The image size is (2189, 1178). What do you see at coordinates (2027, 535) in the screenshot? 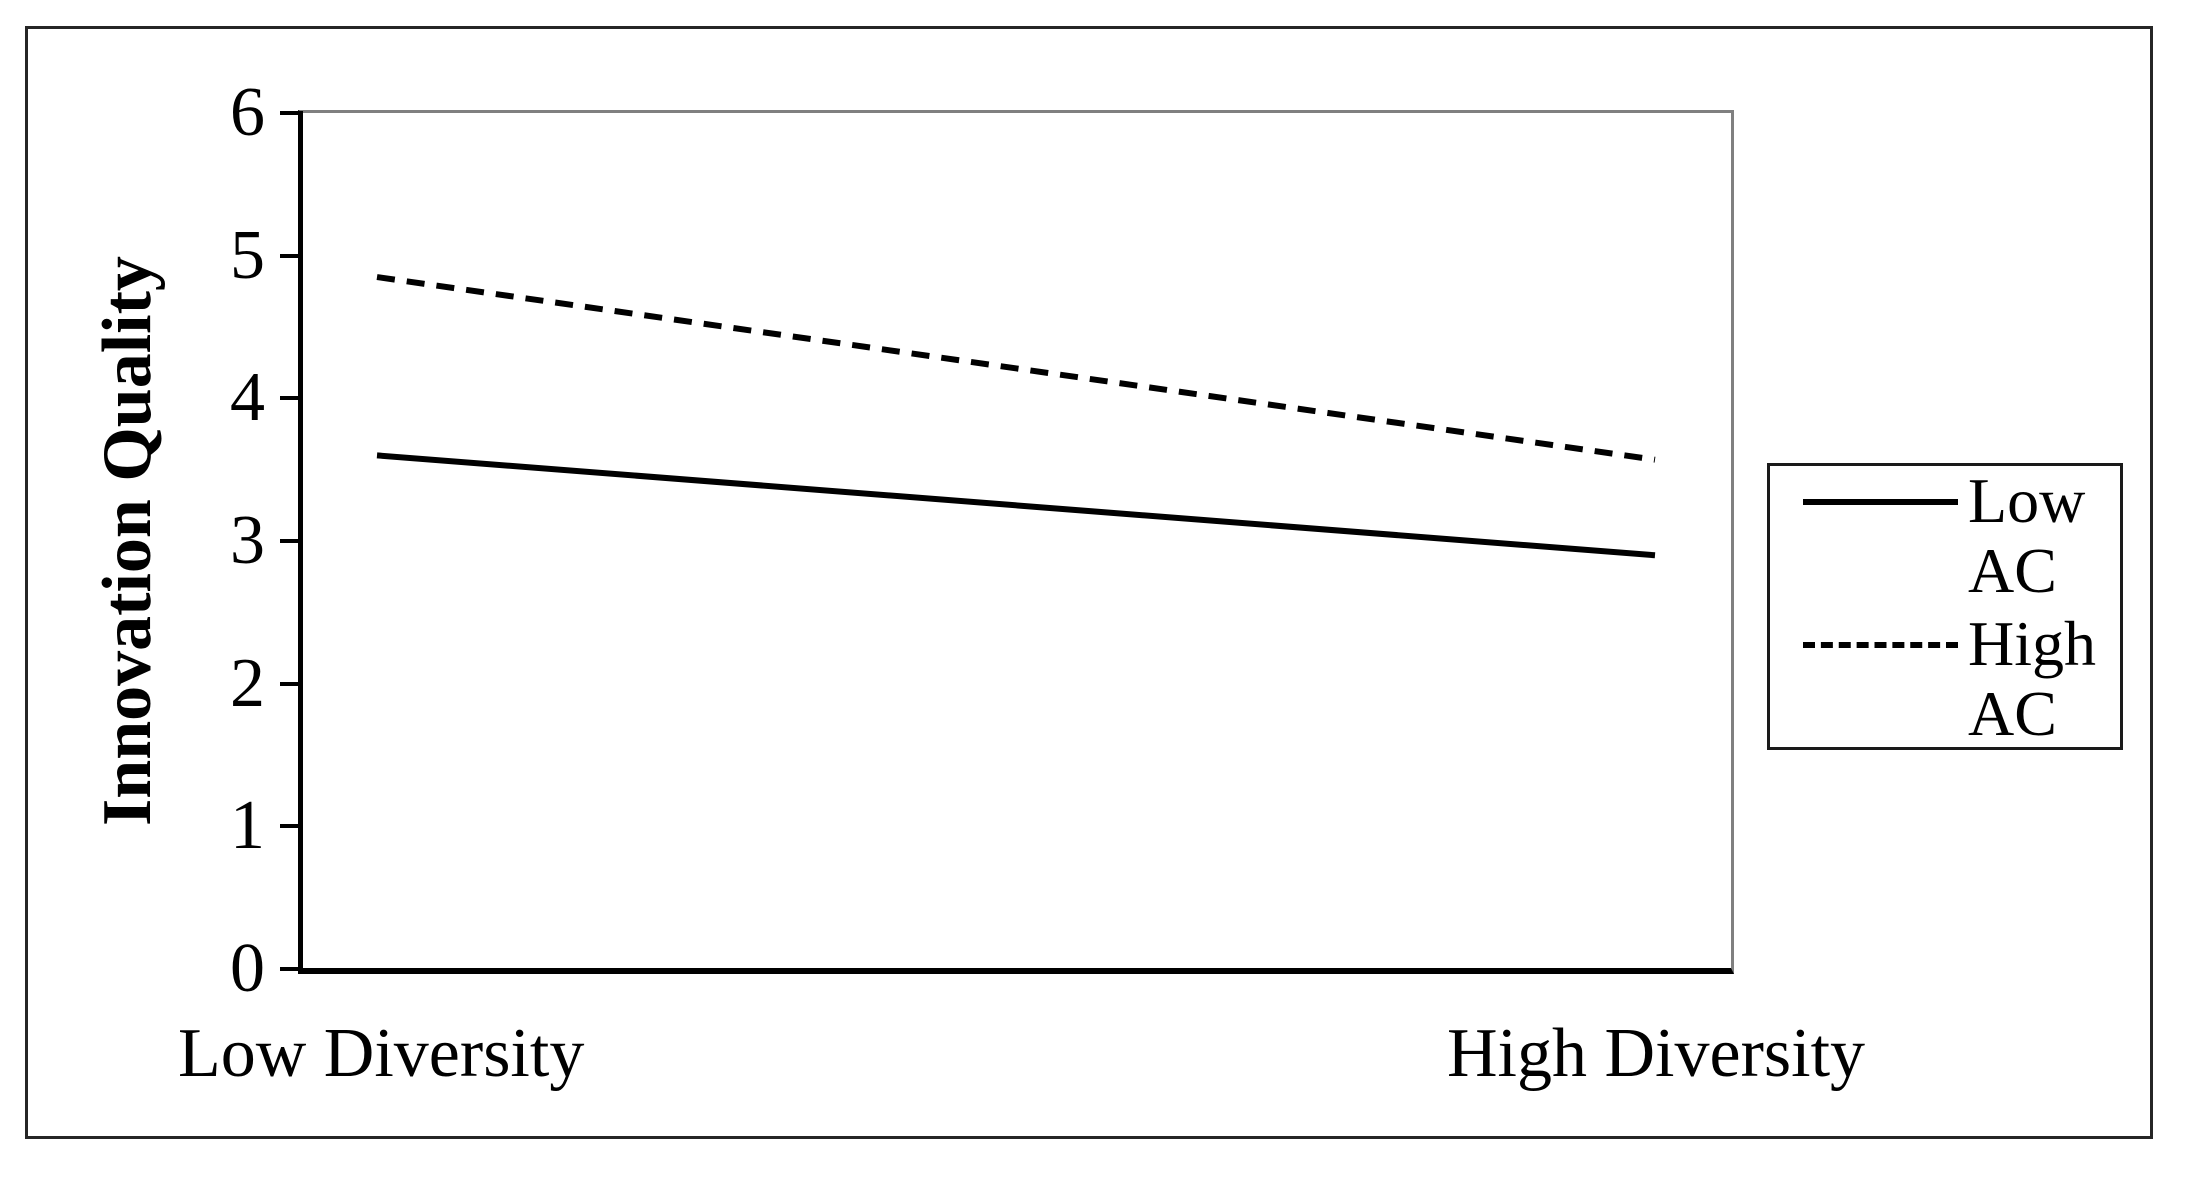
I see `legend-item-label: Low AC` at bounding box center [2027, 535].